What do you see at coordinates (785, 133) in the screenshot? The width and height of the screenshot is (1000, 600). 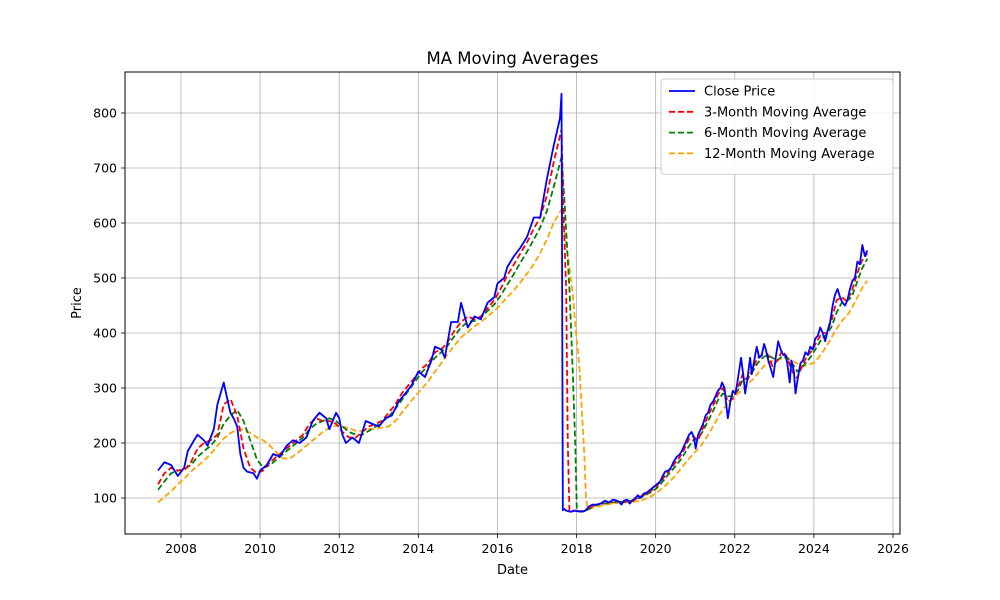 I see `legend-label: 6-Month Moving Average` at bounding box center [785, 133].